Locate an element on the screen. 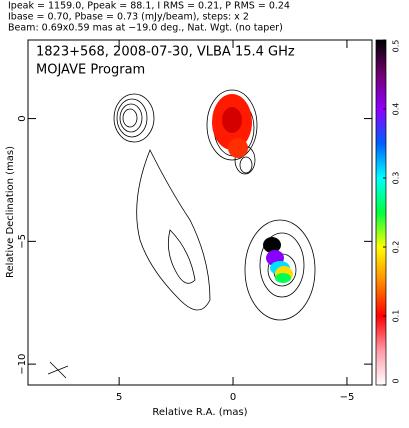  colorbar-tick-label: 0.1 is located at coordinates (396, 316).